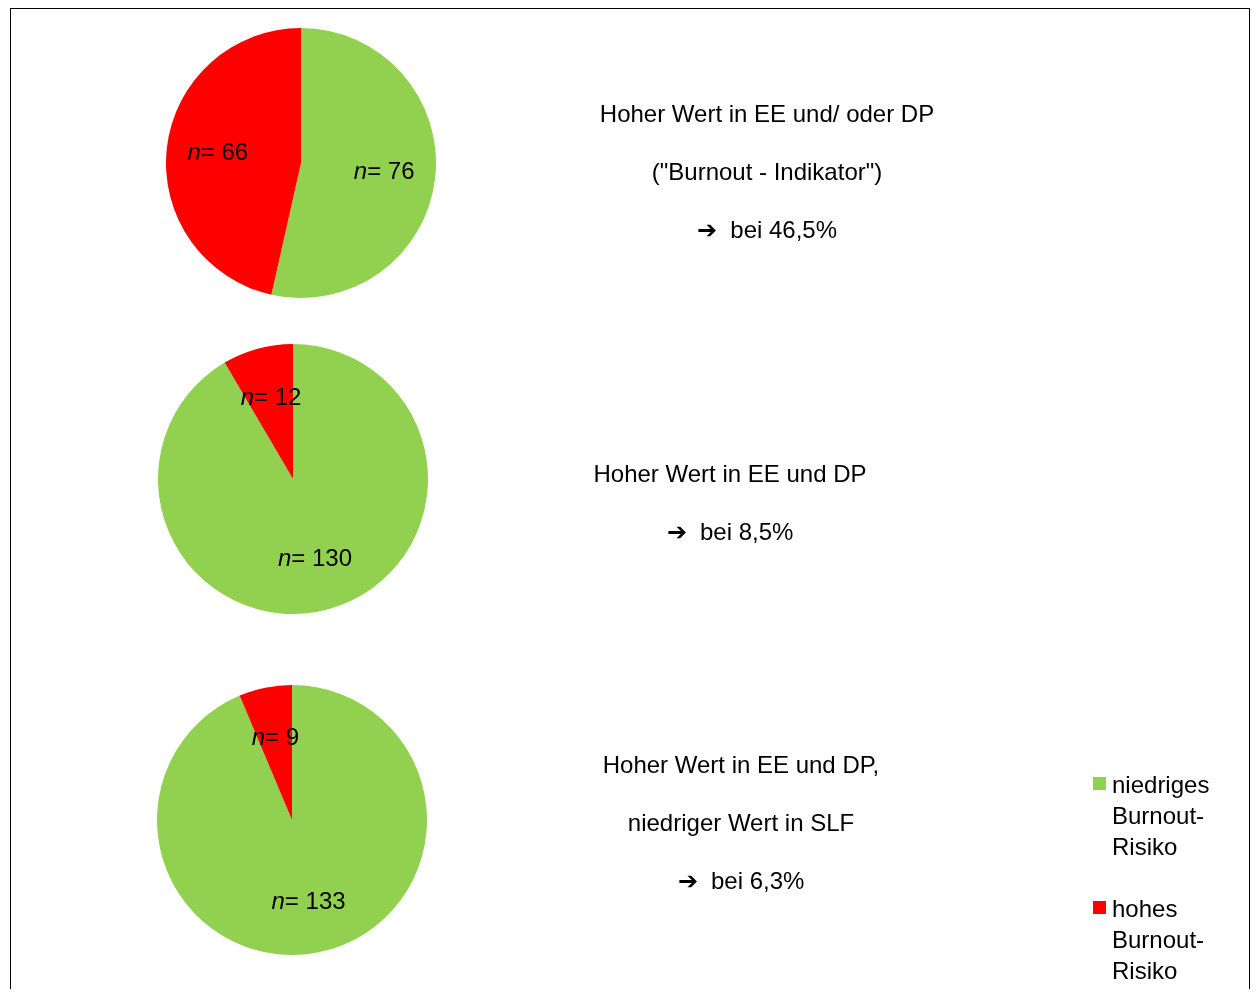 The height and width of the screenshot is (997, 1260). Describe the element at coordinates (741, 765) in the screenshot. I see `text: Hoher Wert in EE und DP,` at that location.